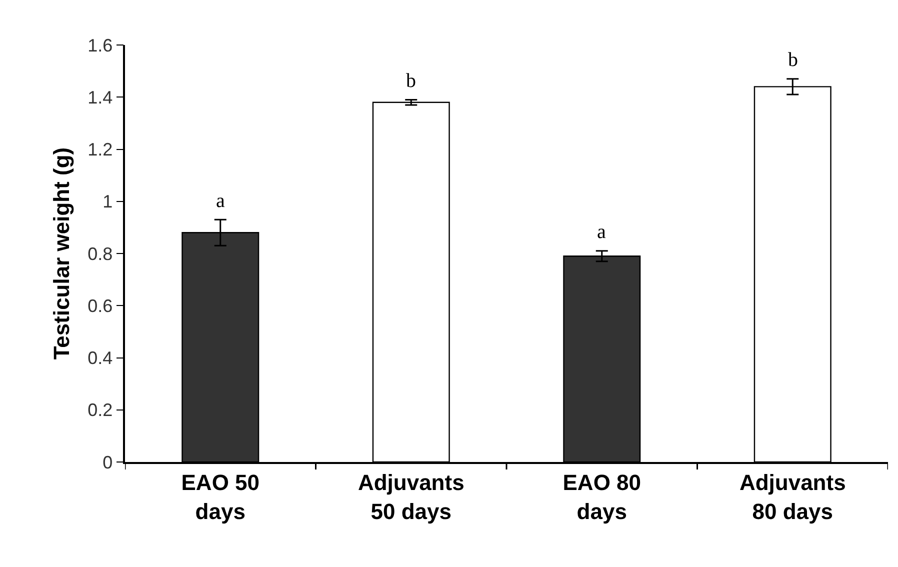 The height and width of the screenshot is (567, 898). What do you see at coordinates (100, 254) in the screenshot?
I see `y-tick-label: 0.8` at bounding box center [100, 254].